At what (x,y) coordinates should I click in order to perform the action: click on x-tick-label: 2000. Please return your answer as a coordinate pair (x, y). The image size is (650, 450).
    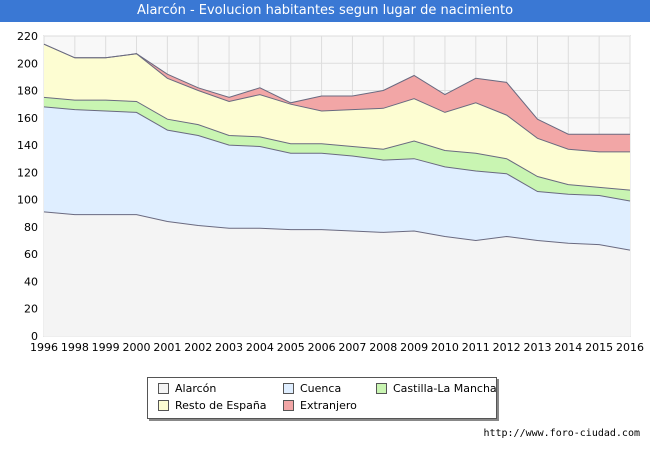
    Looking at the image, I should click on (137, 347).